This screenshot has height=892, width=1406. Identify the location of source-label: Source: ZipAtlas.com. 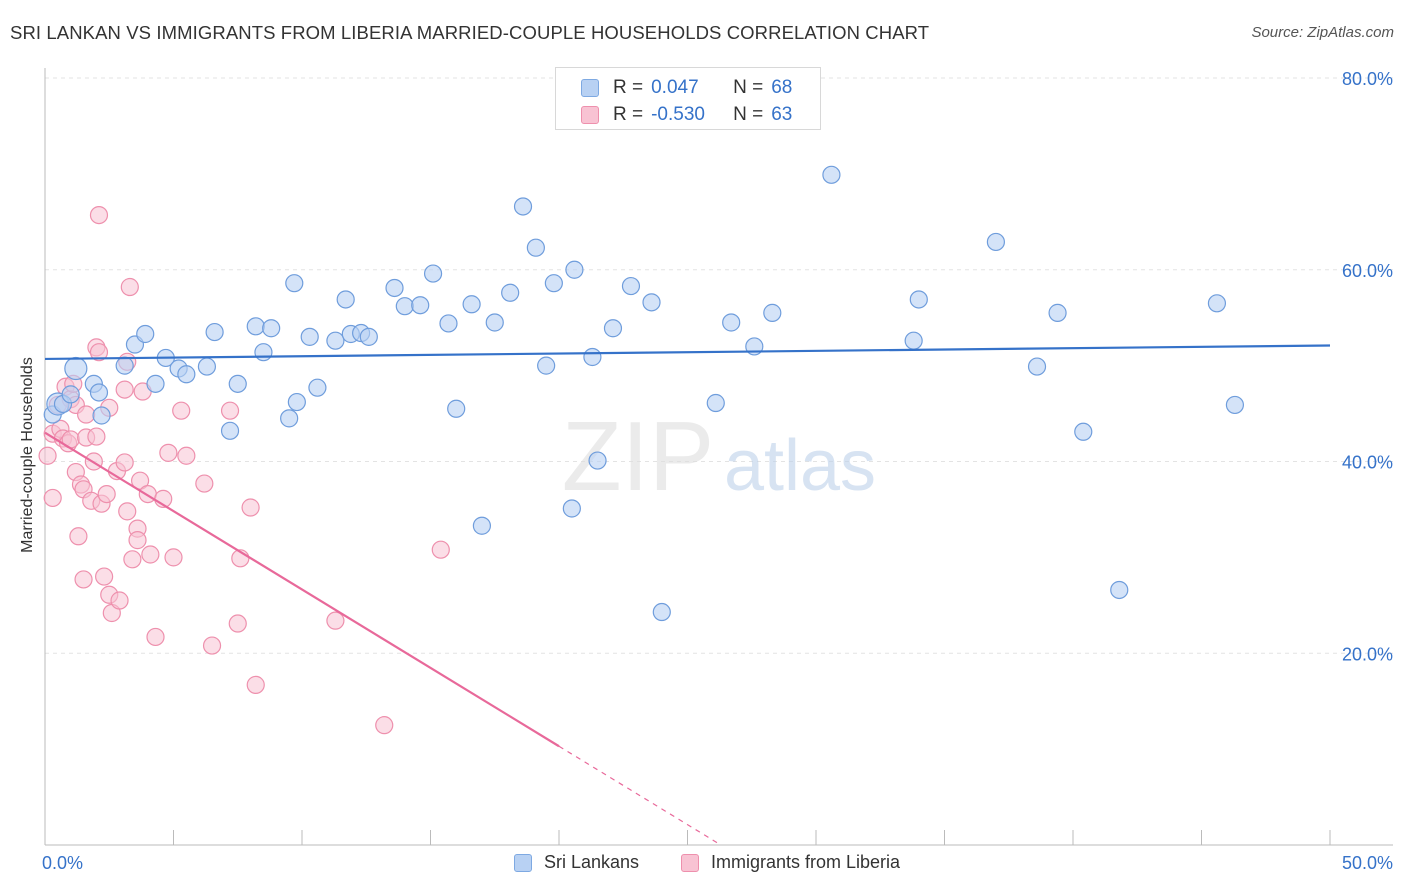
(1322, 32).